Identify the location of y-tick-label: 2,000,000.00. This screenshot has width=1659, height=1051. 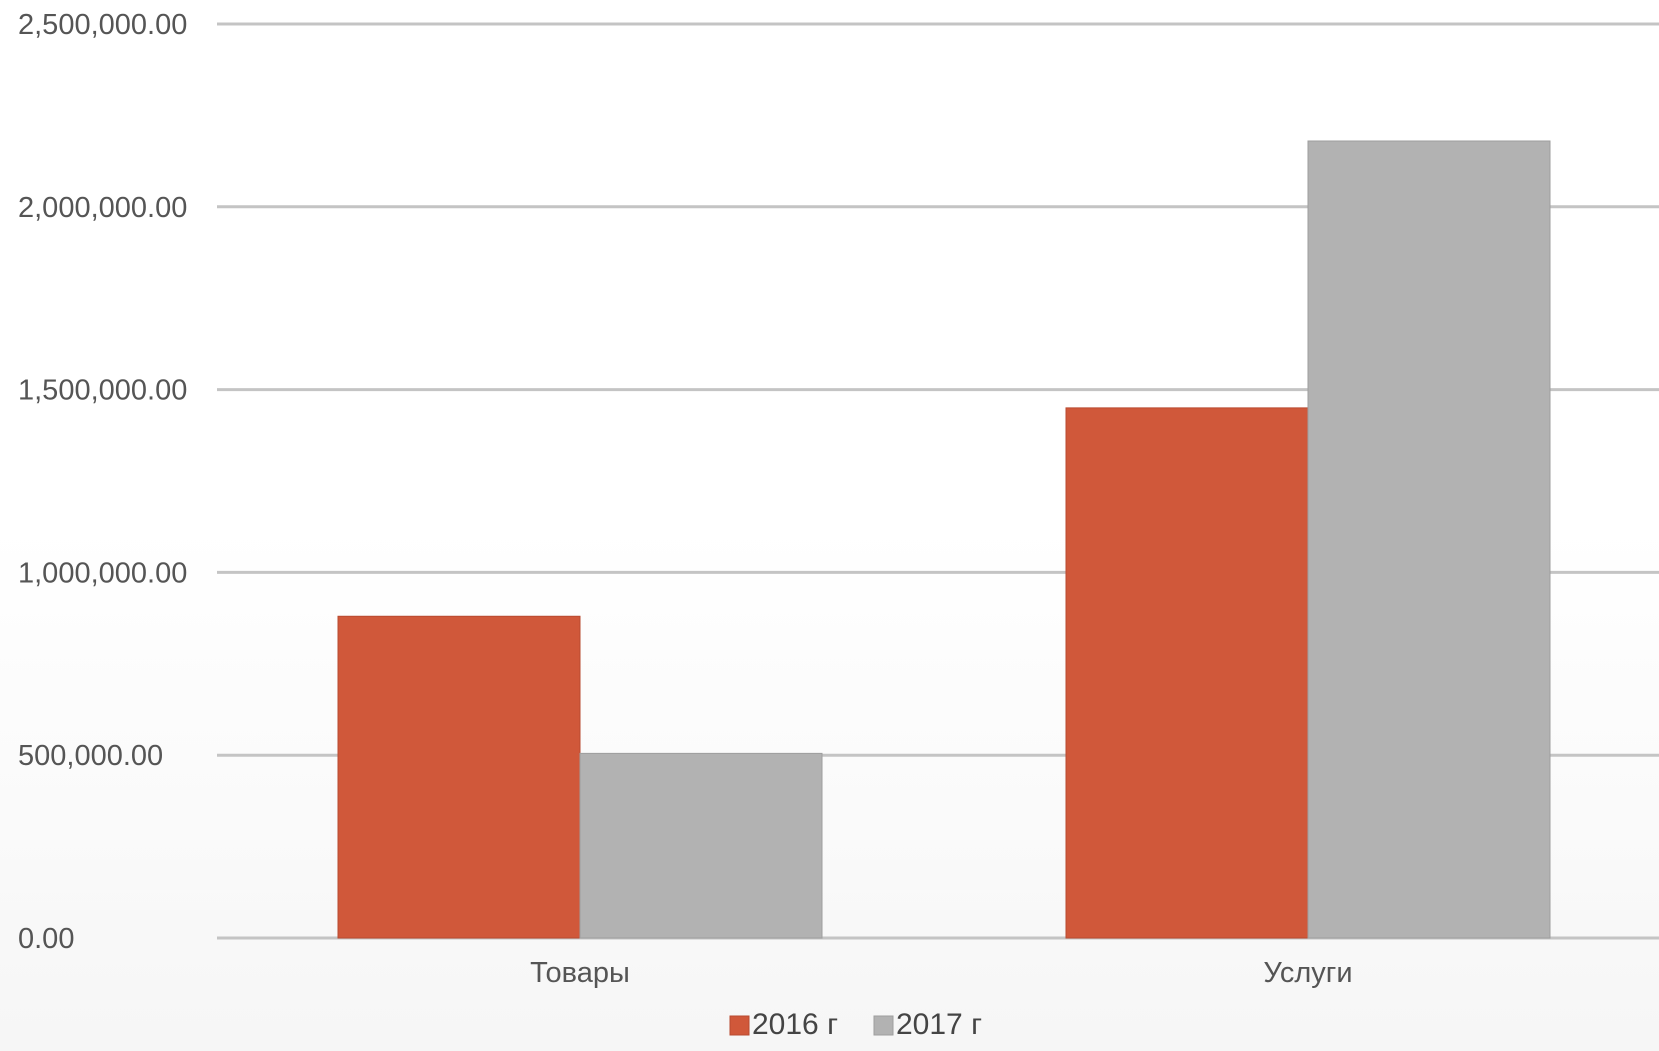
(102, 208).